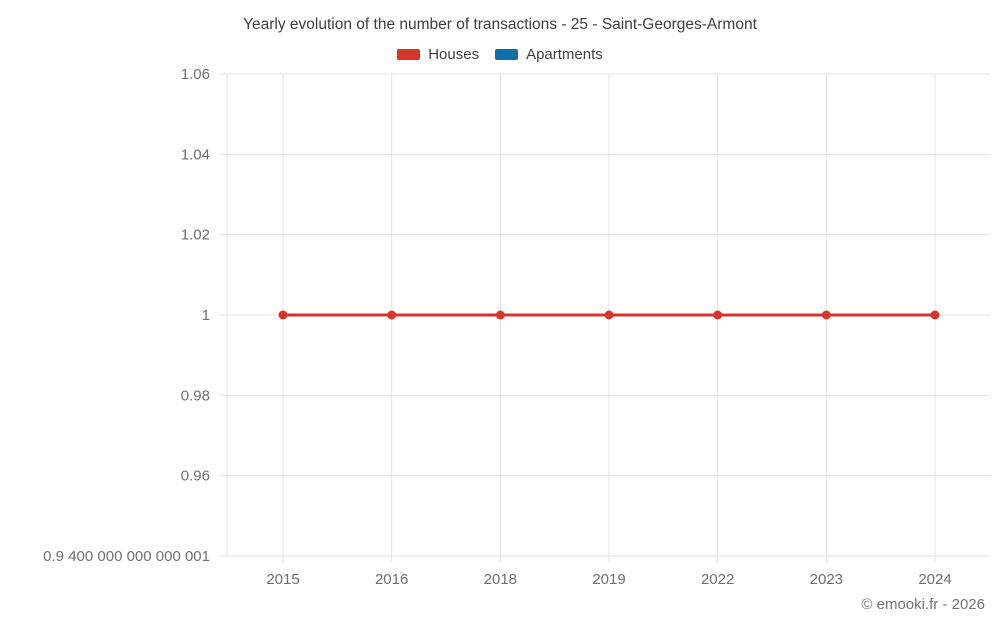  Describe the element at coordinates (206, 315) in the screenshot. I see `y-tick-label: 1` at that location.